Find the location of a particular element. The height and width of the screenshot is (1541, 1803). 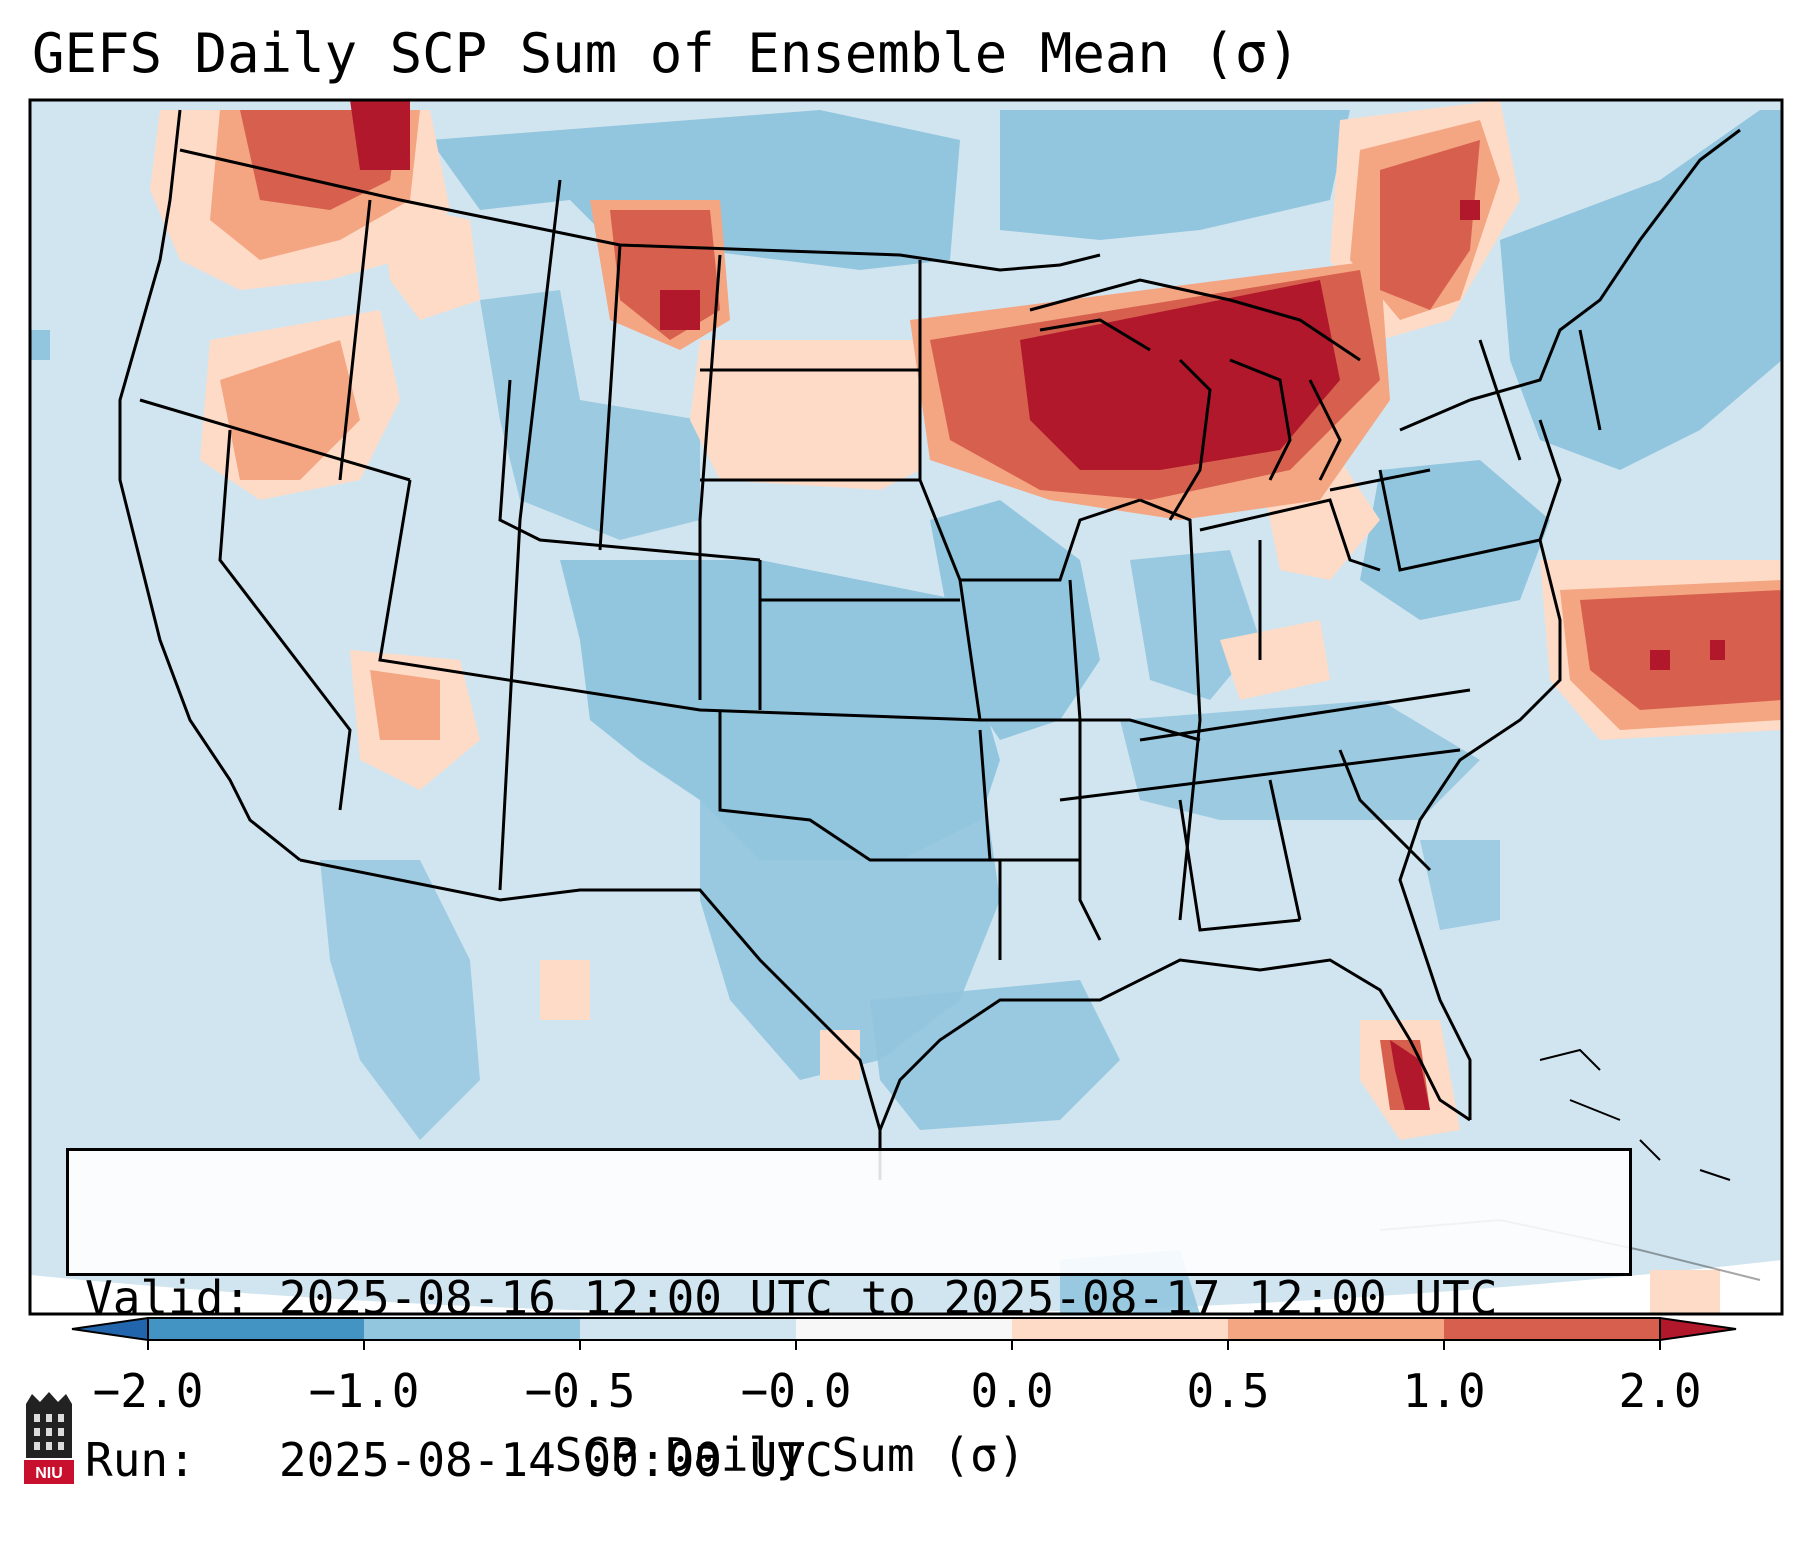

valid-label: Valid: is located at coordinates (168, 1298).